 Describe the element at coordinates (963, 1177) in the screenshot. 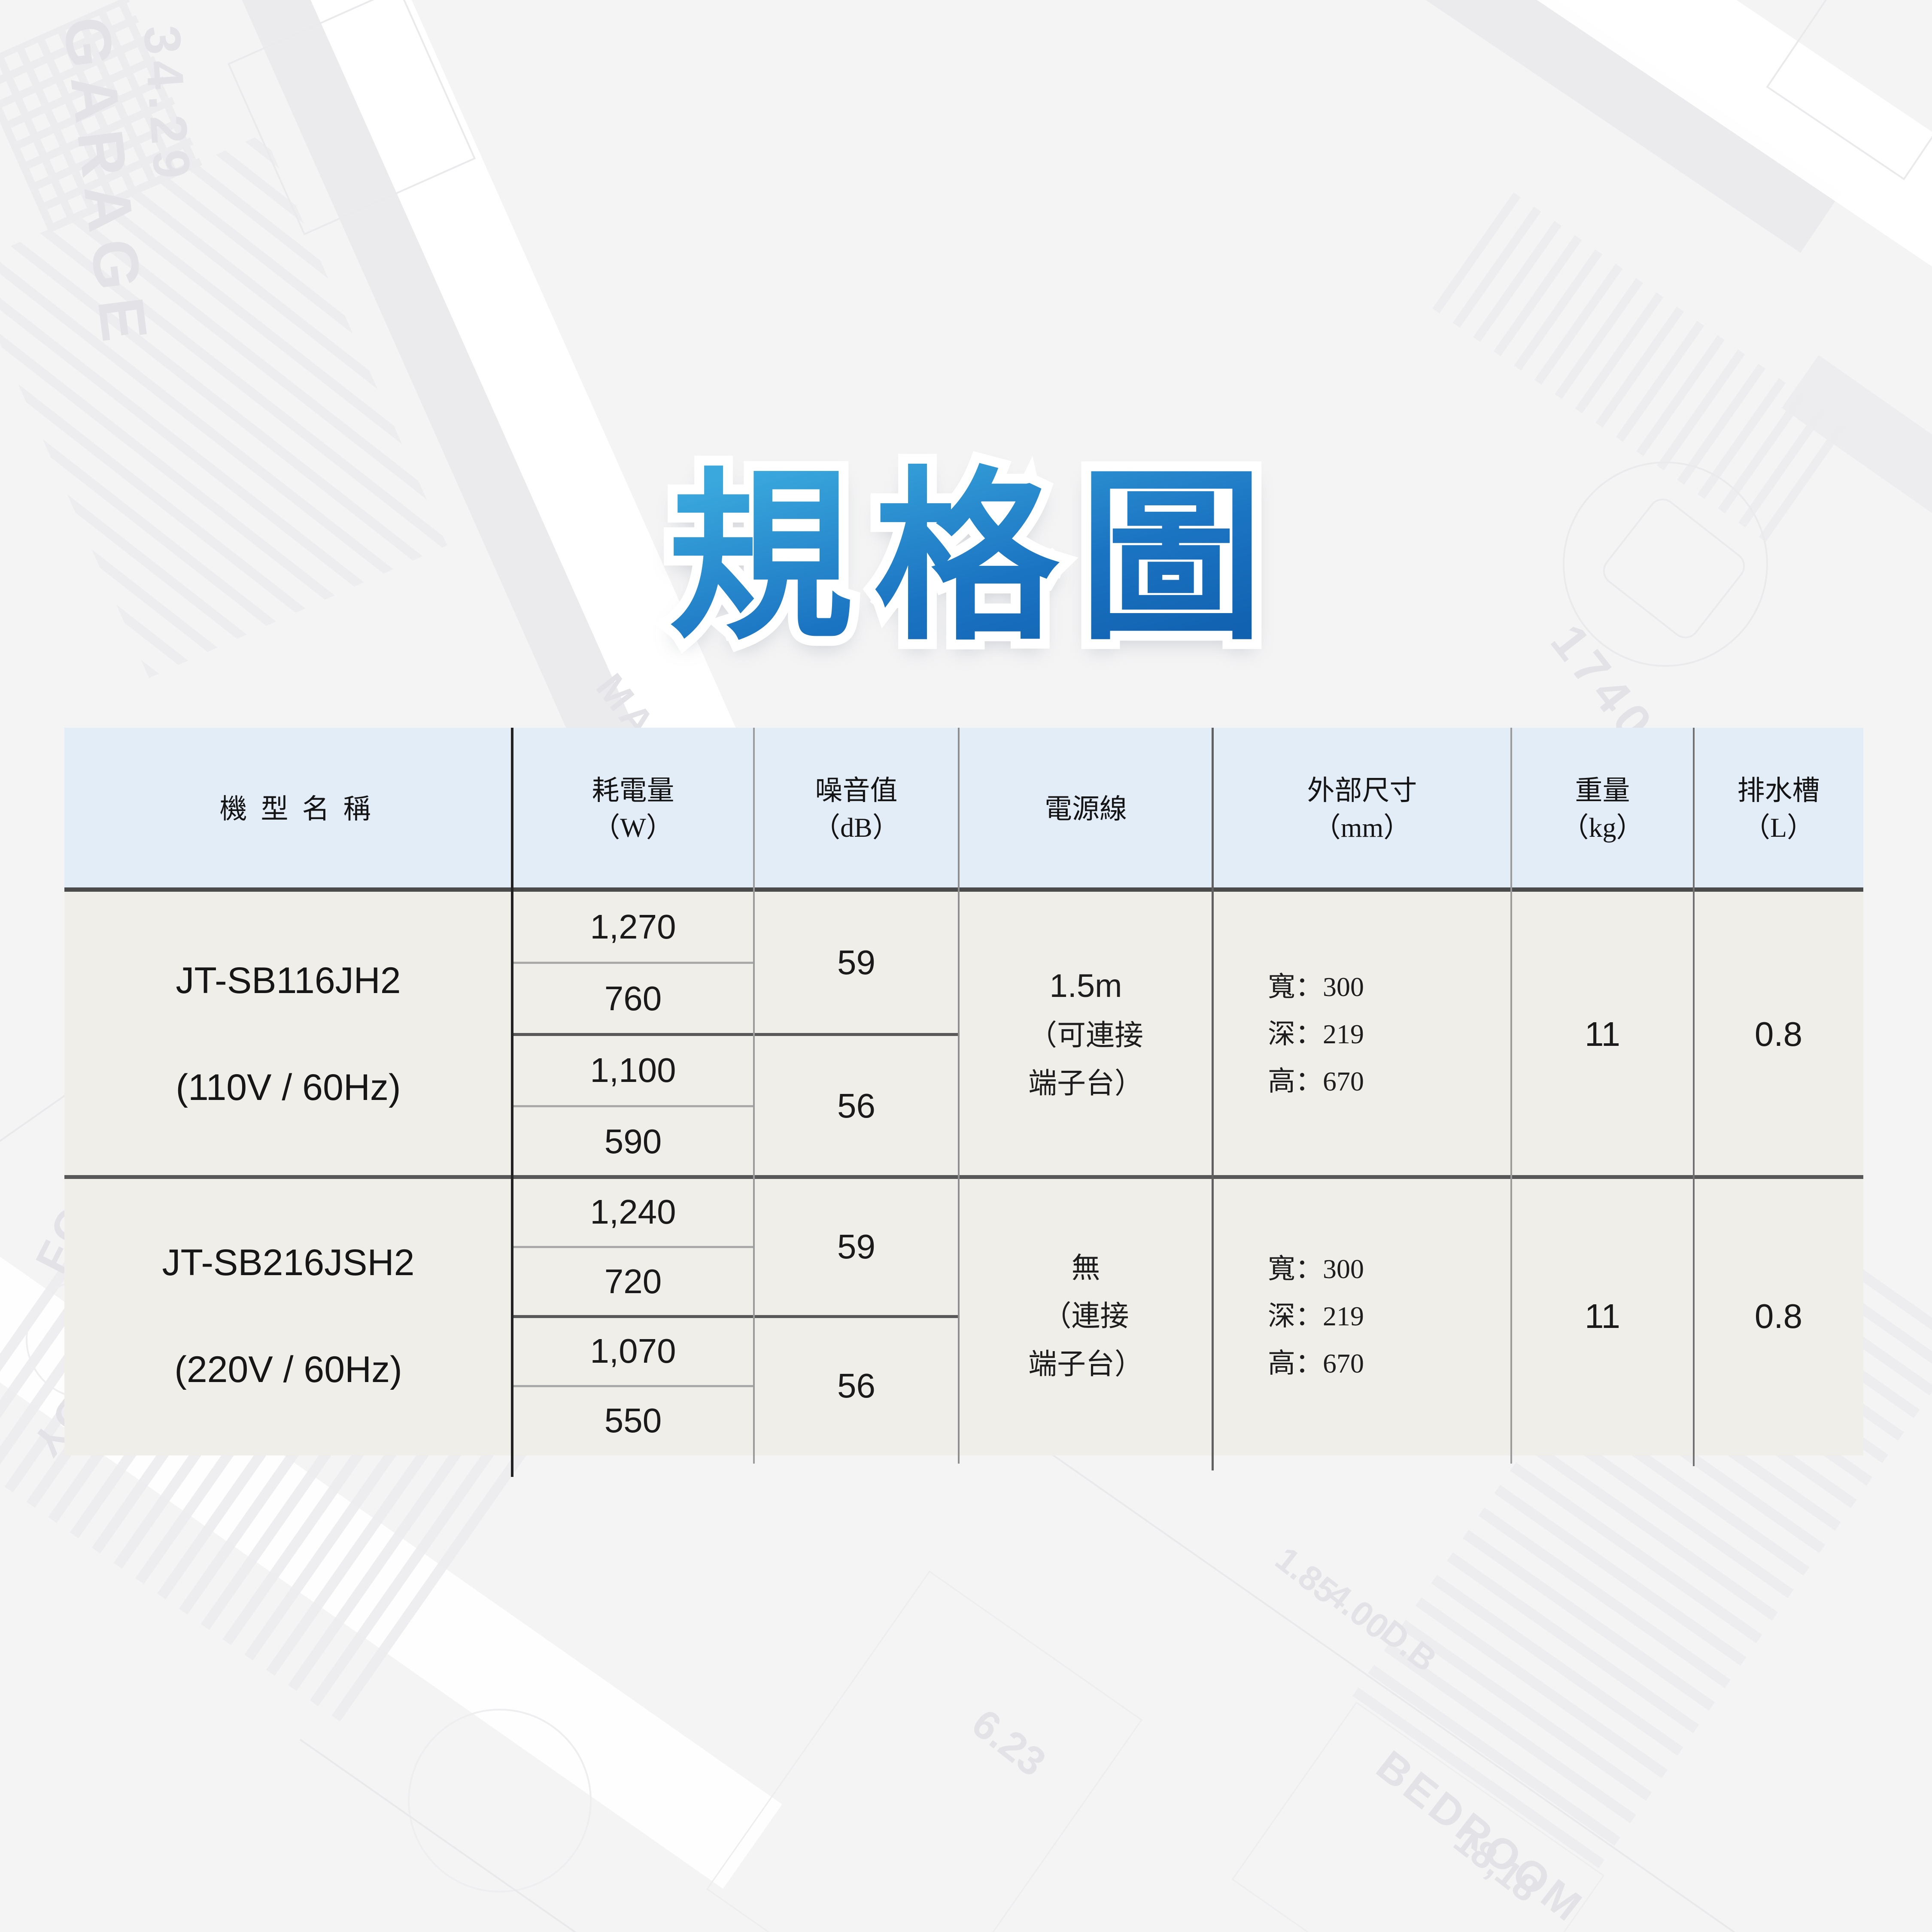

I see `group-separator` at that location.